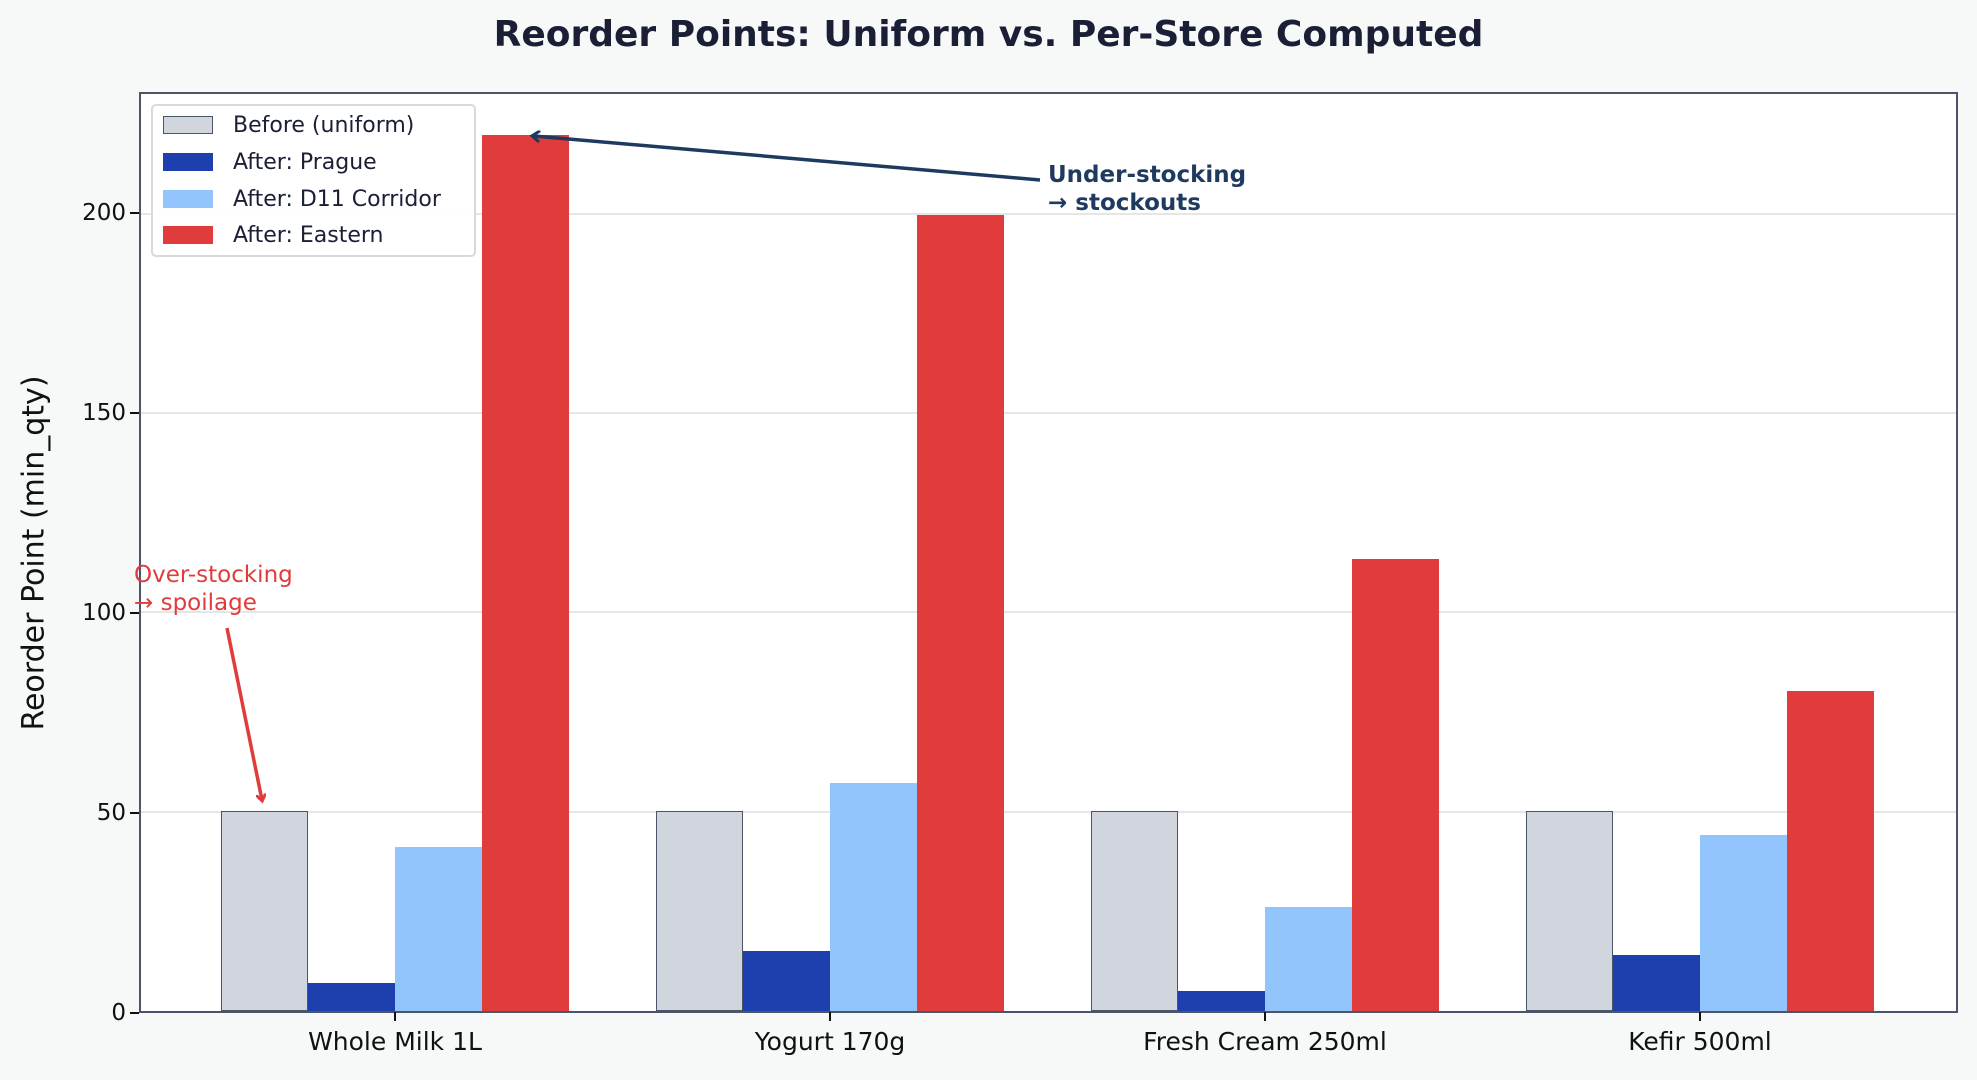  Describe the element at coordinates (195, 603) in the screenshot. I see `annotation-line: → spoilage` at that location.